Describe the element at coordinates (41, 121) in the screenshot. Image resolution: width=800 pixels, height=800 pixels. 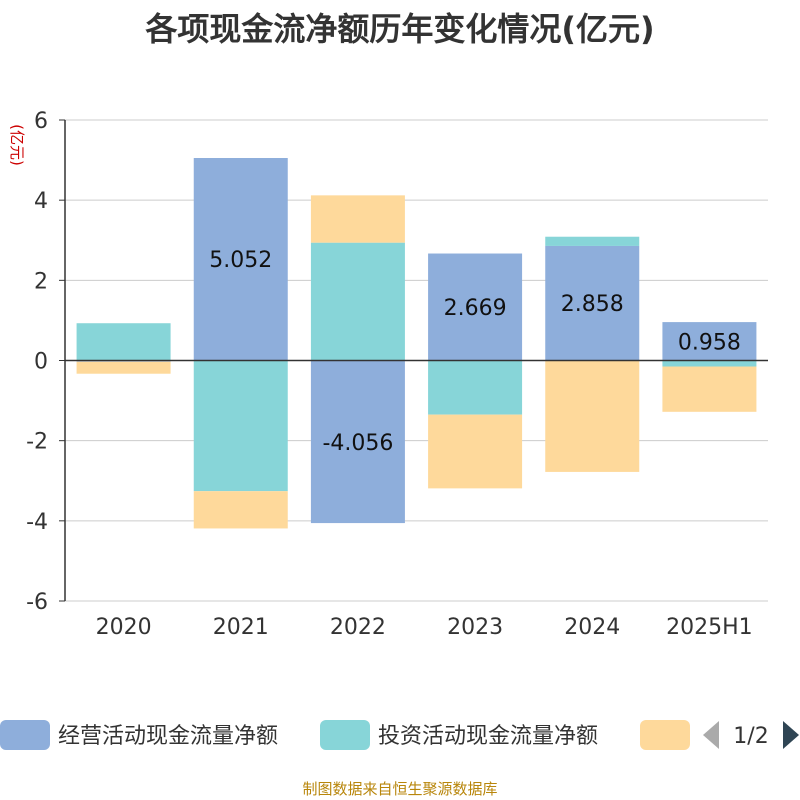
I see `y-tick-label: 6` at that location.